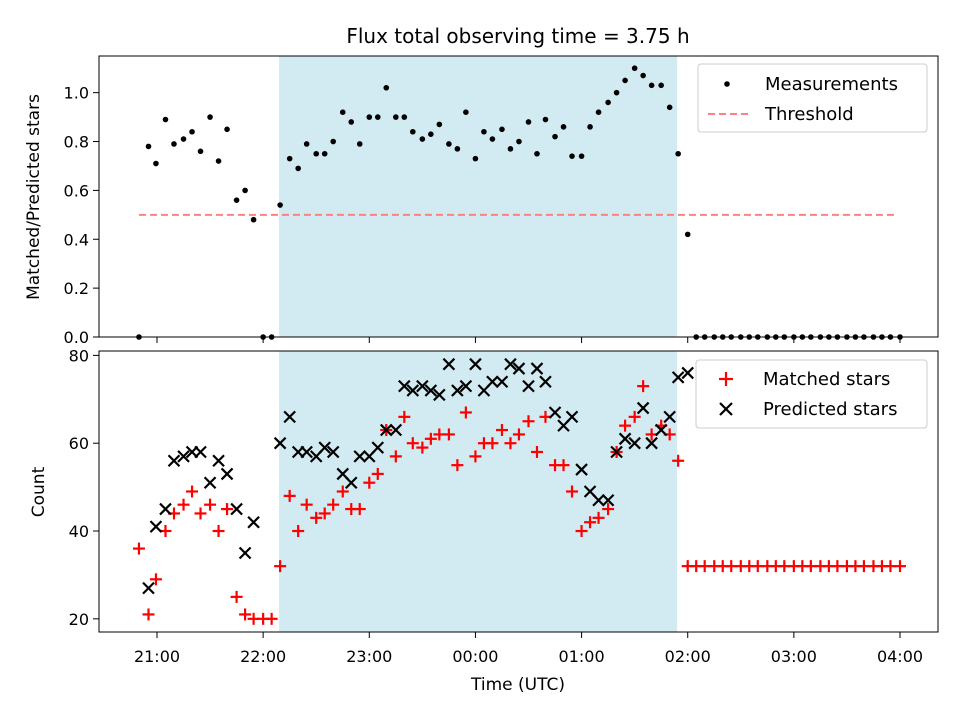 The height and width of the screenshot is (720, 960). I want to click on top-legend-box, so click(812, 98).